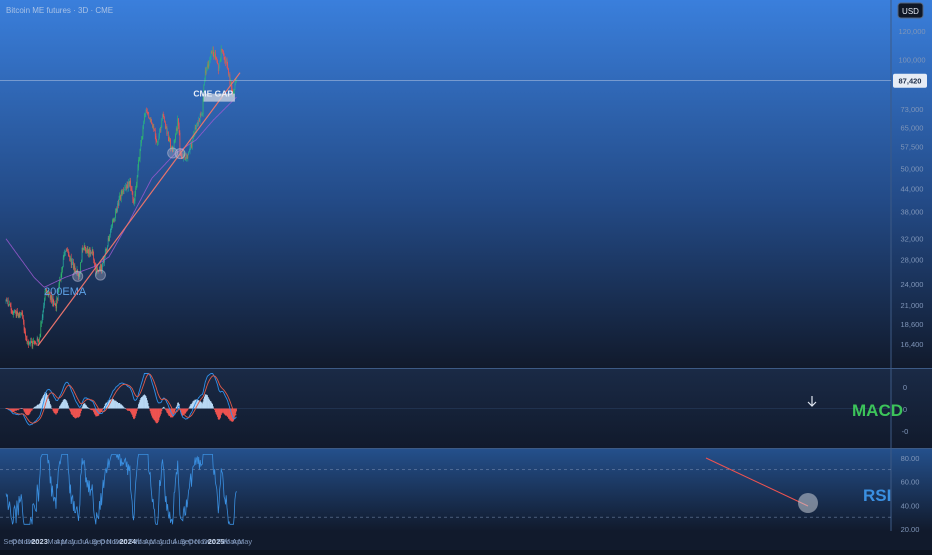  I want to click on price-tick-label: 73,000, so click(912, 109).